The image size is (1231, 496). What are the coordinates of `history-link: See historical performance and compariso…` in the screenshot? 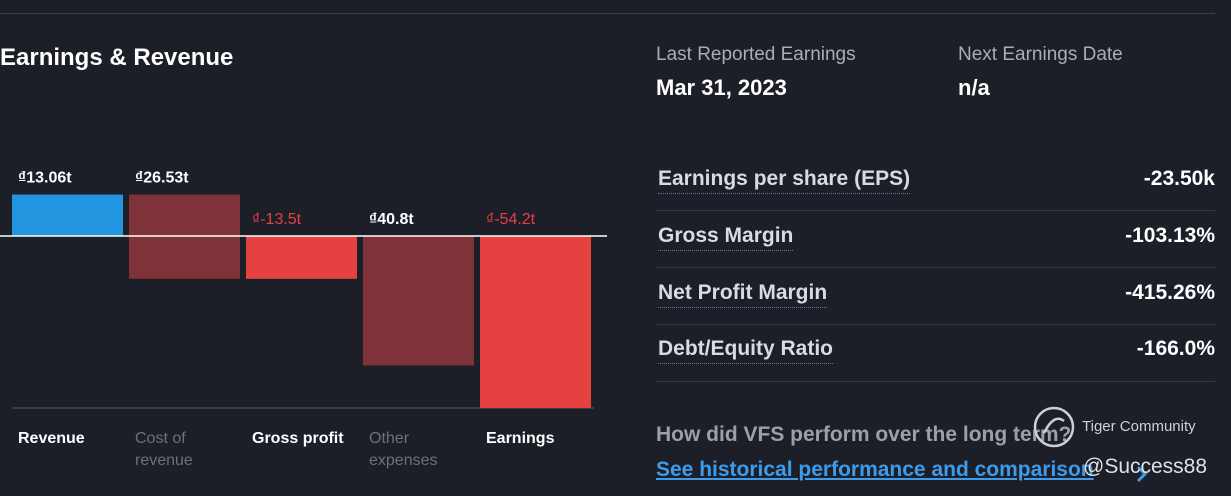 It's located at (875, 469).